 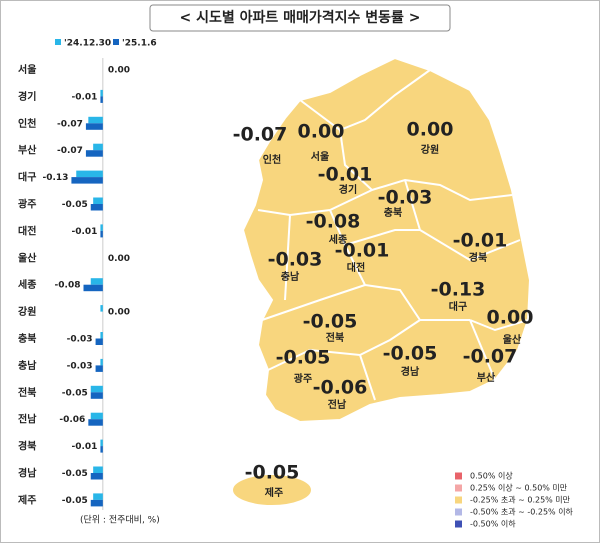 I want to click on map-region: 서울, so click(x=320, y=156).